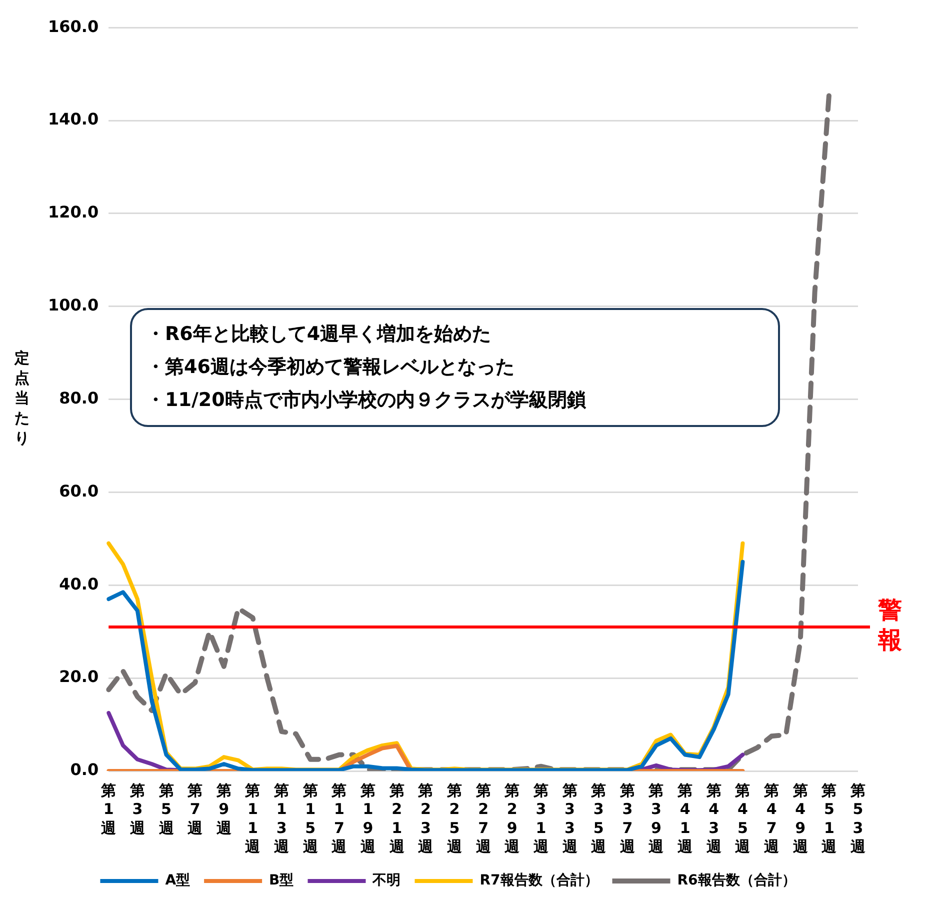 The width and height of the screenshot is (926, 906). I want to click on annotation: ・11/20時点で市内小学校の内９クラスが学級閉鎖, so click(366, 400).